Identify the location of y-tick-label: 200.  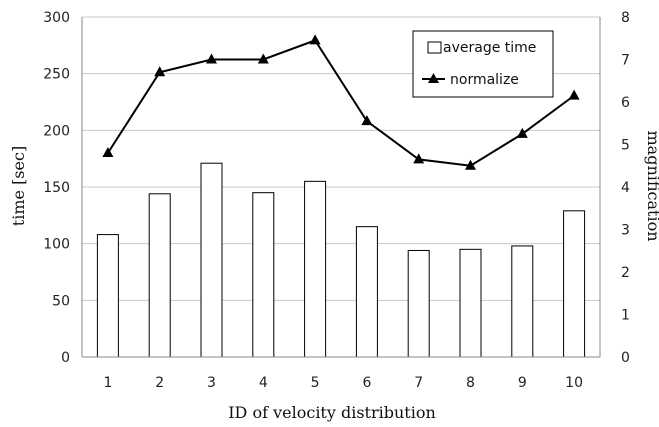
(56, 131).